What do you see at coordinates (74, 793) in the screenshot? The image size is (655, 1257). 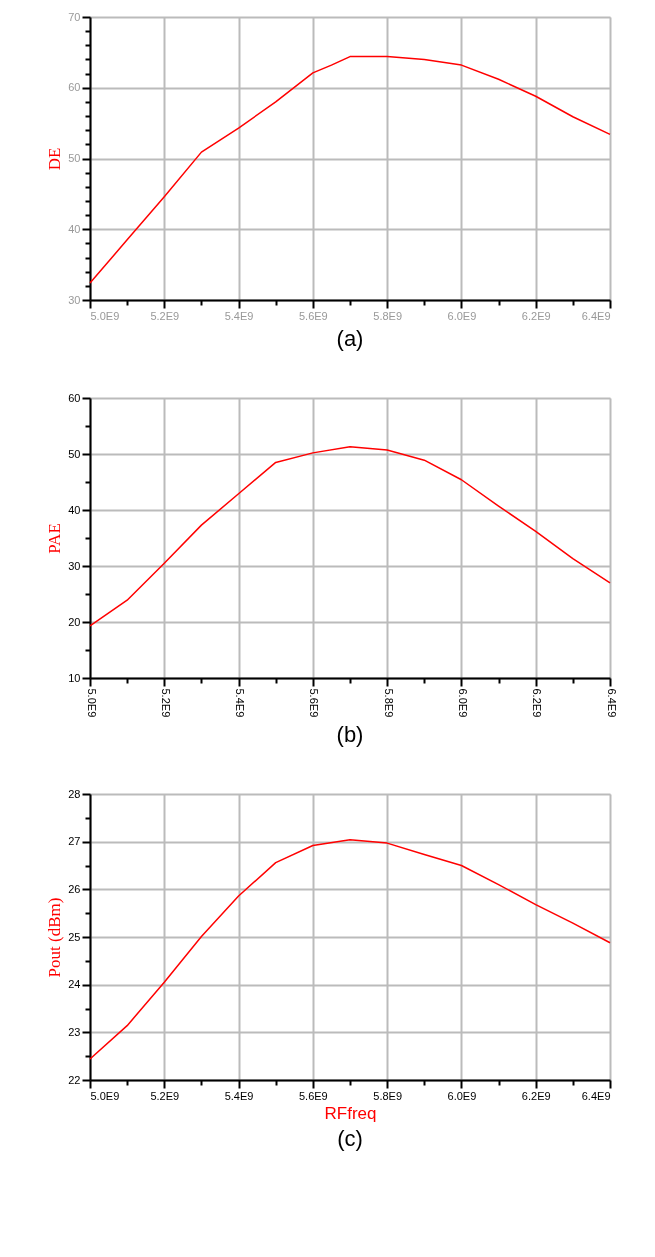 I see `y-tick-label: 28` at bounding box center [74, 793].